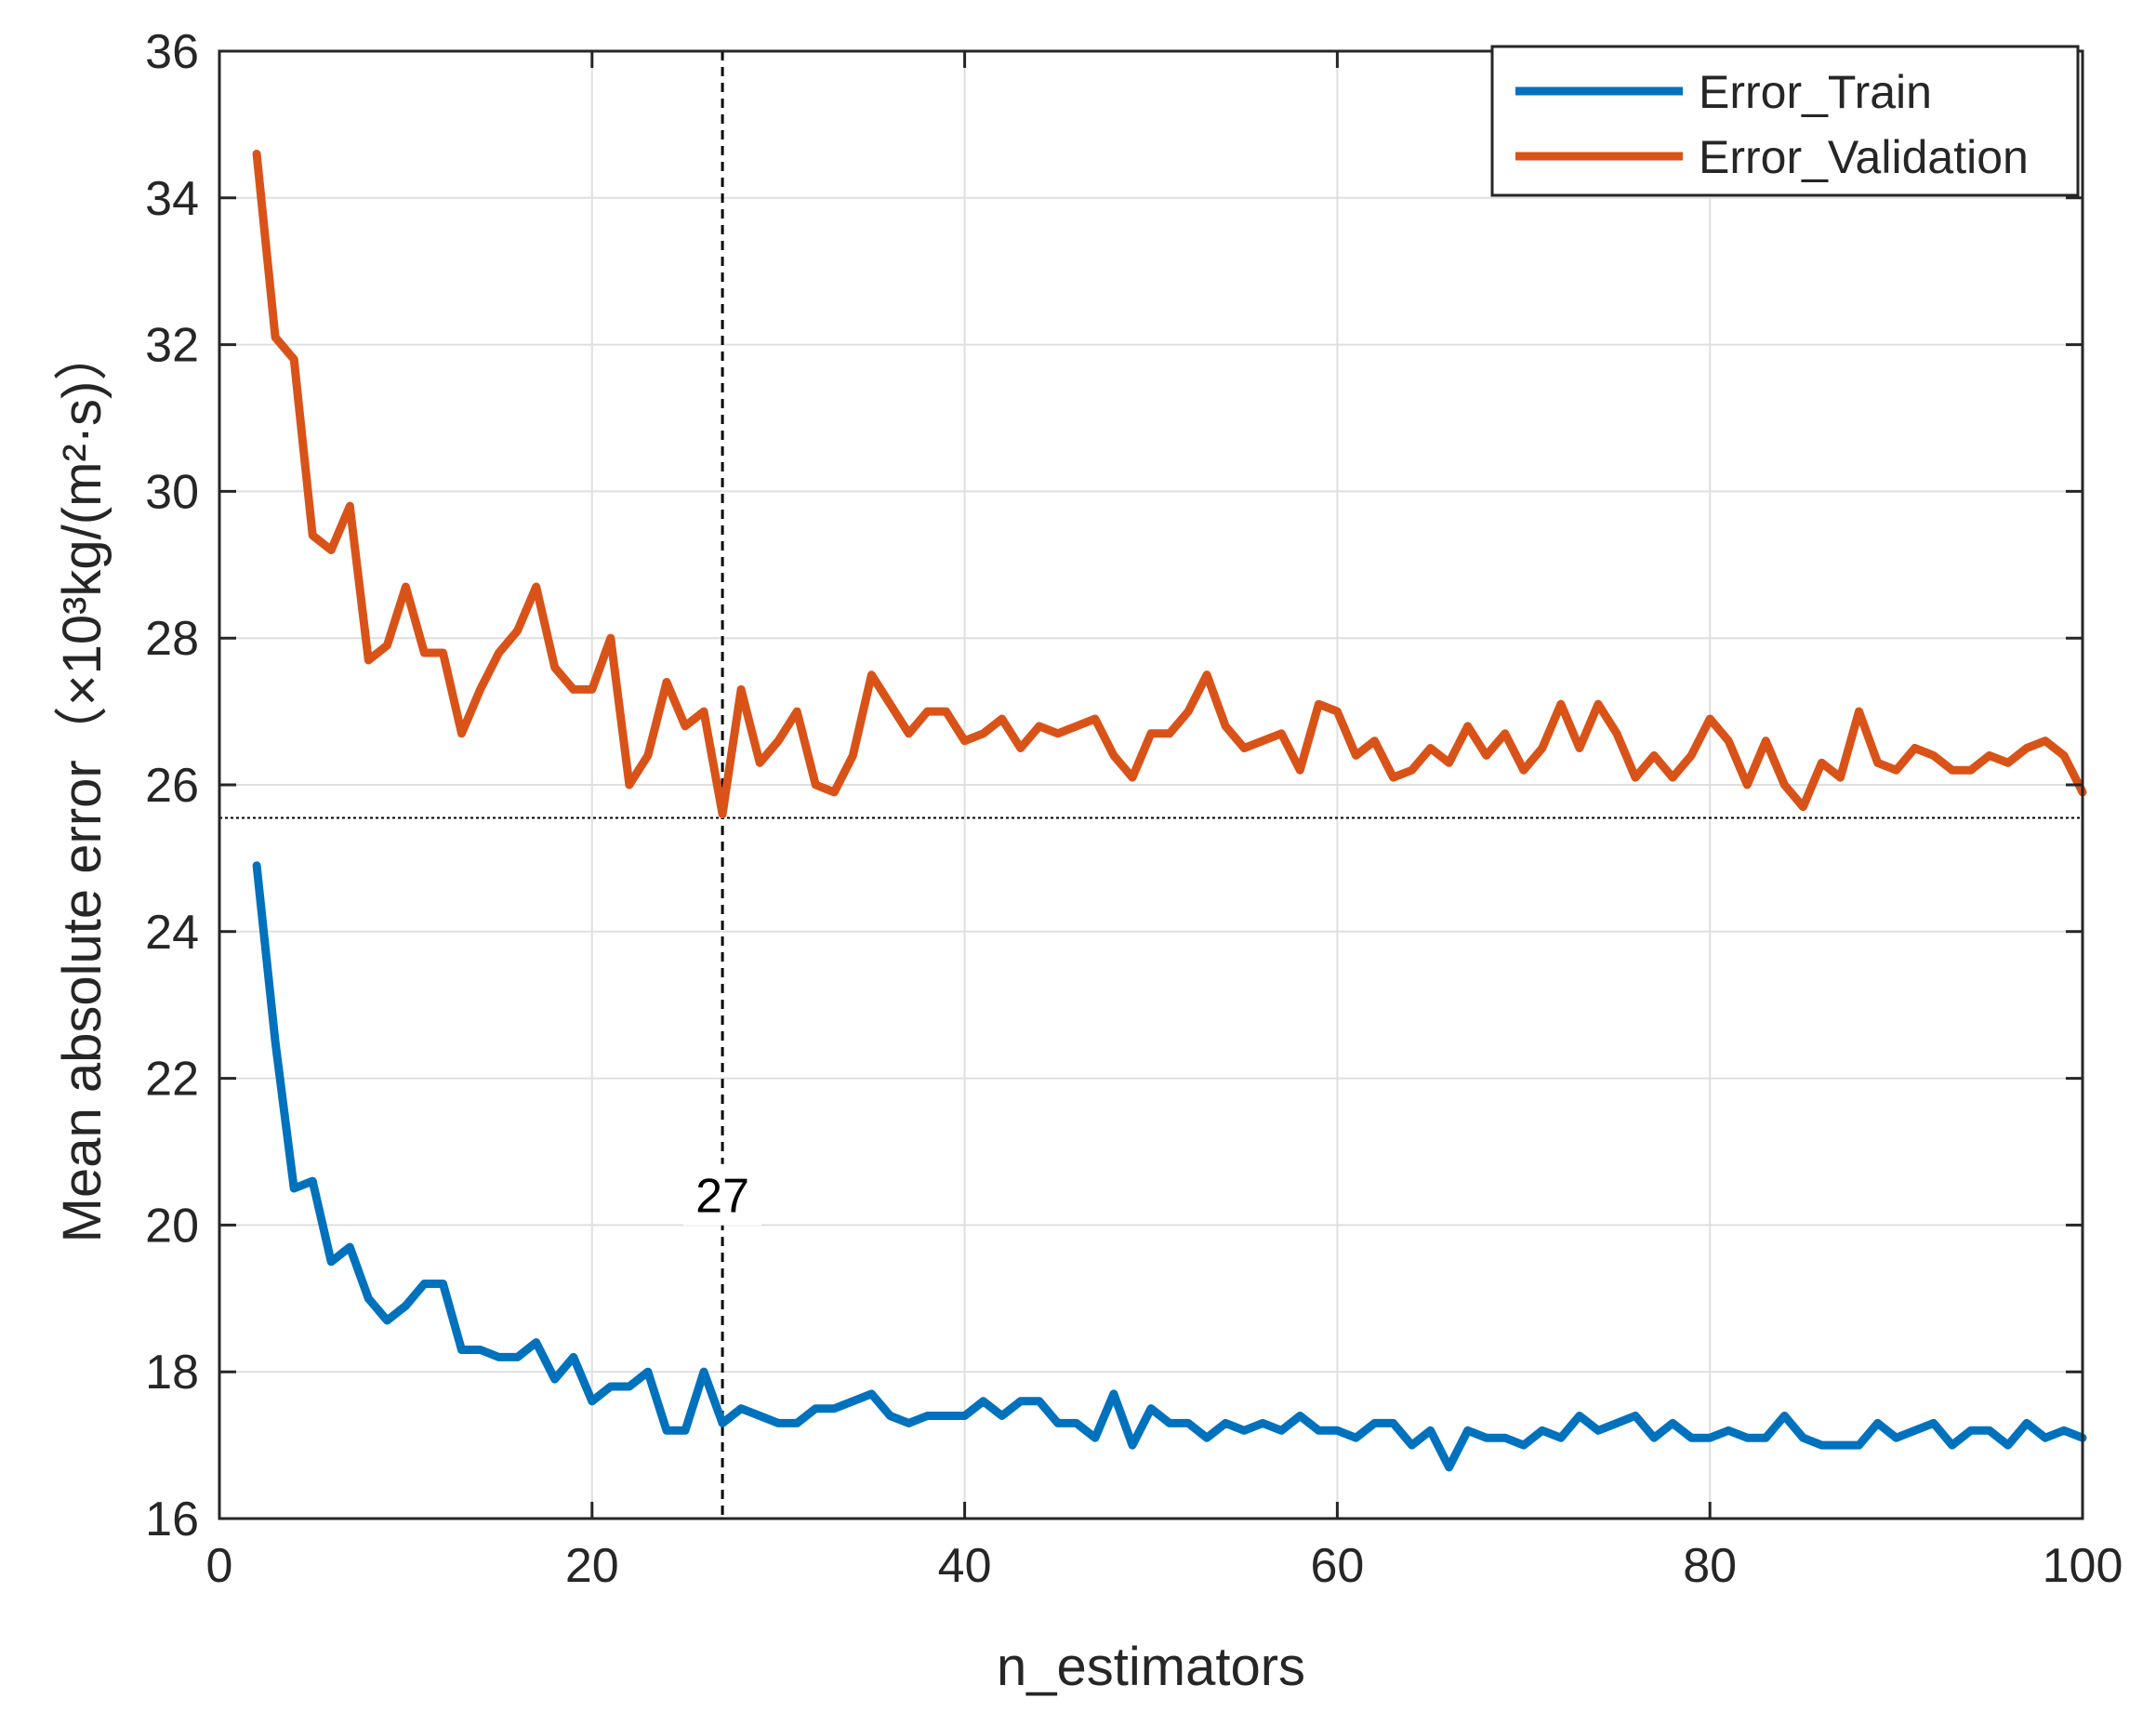 This screenshot has width=2156, height=1725. Describe the element at coordinates (965, 1566) in the screenshot. I see `x-tick-label: 40` at that location.